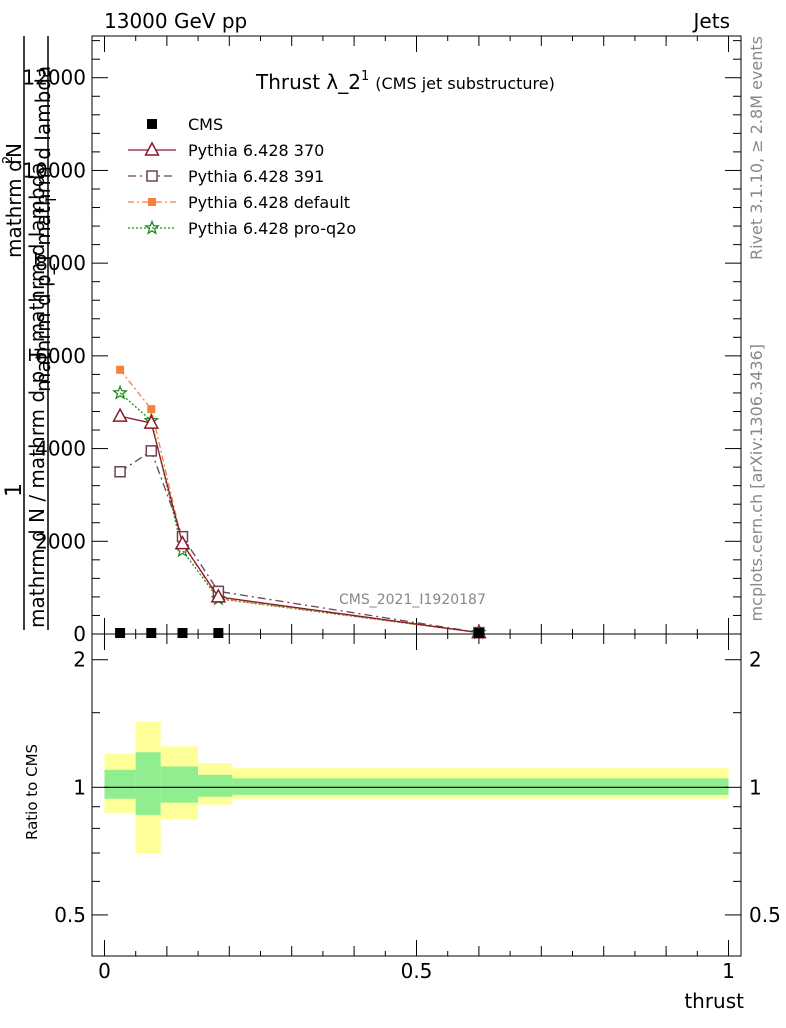 This screenshot has height=1028, width=786. What do you see at coordinates (256, 150) in the screenshot?
I see `legend-label: Pythia 6.428 370` at bounding box center [256, 150].